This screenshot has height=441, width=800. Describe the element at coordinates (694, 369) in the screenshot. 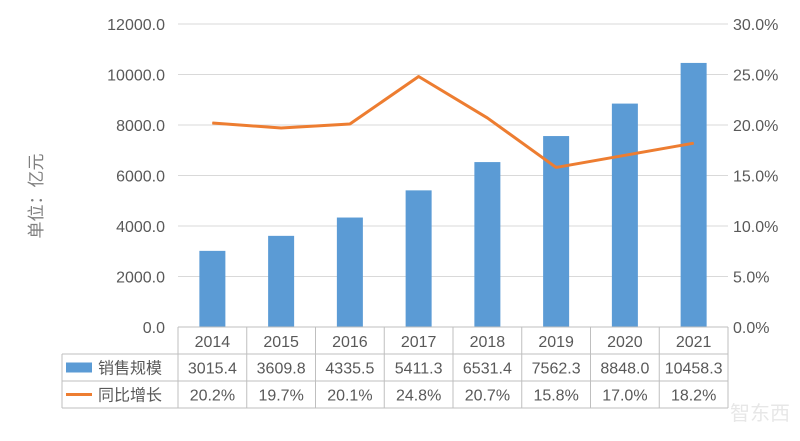

I see `data-table-cell: 10458.3` at that location.